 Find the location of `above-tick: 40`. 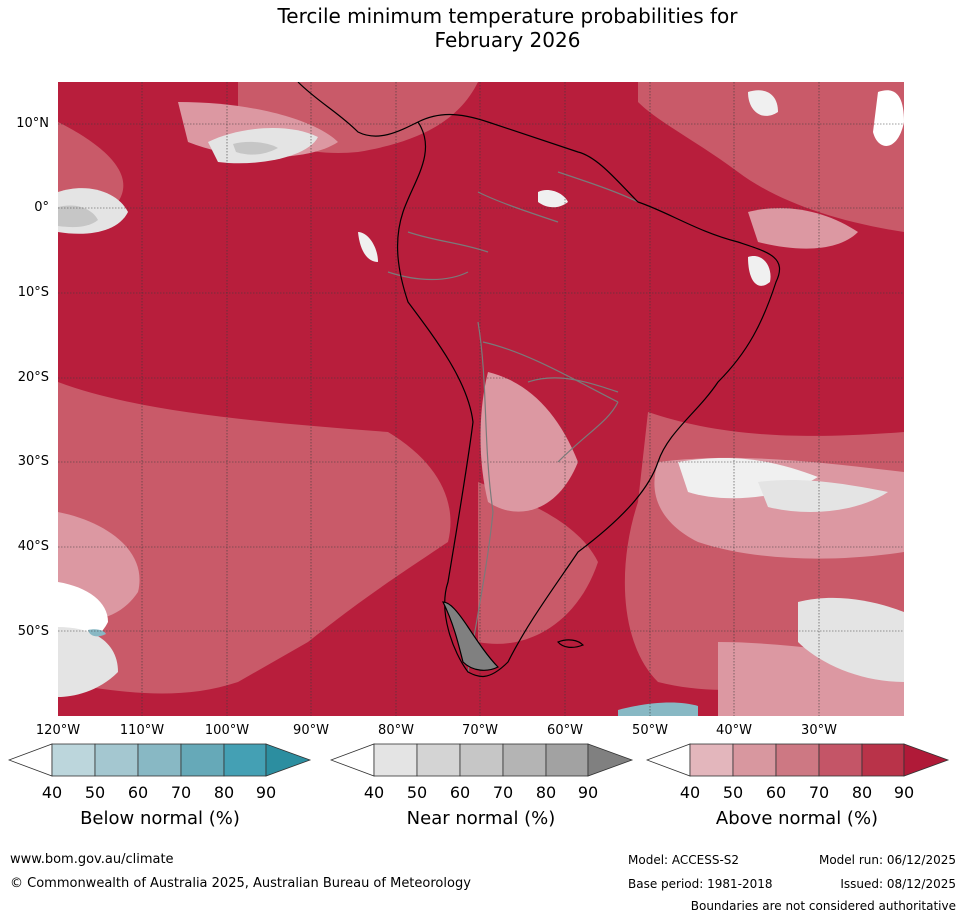

above-tick: 40 is located at coordinates (690, 792).